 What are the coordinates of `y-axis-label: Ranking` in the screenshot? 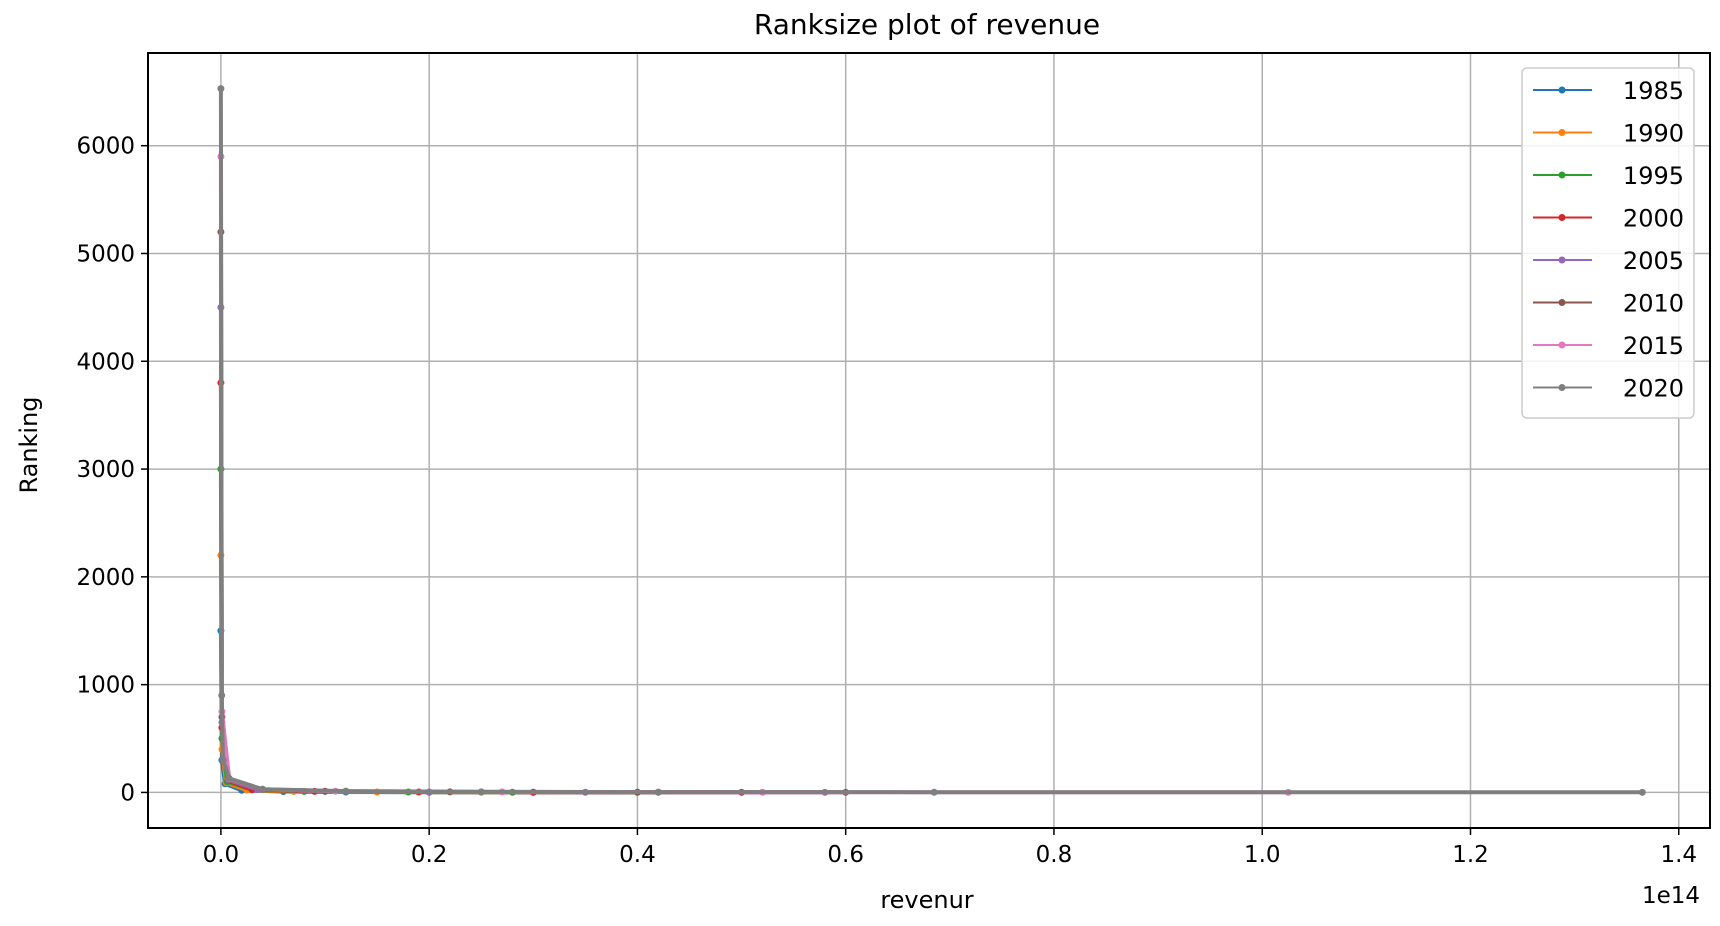 It's located at (29, 444).